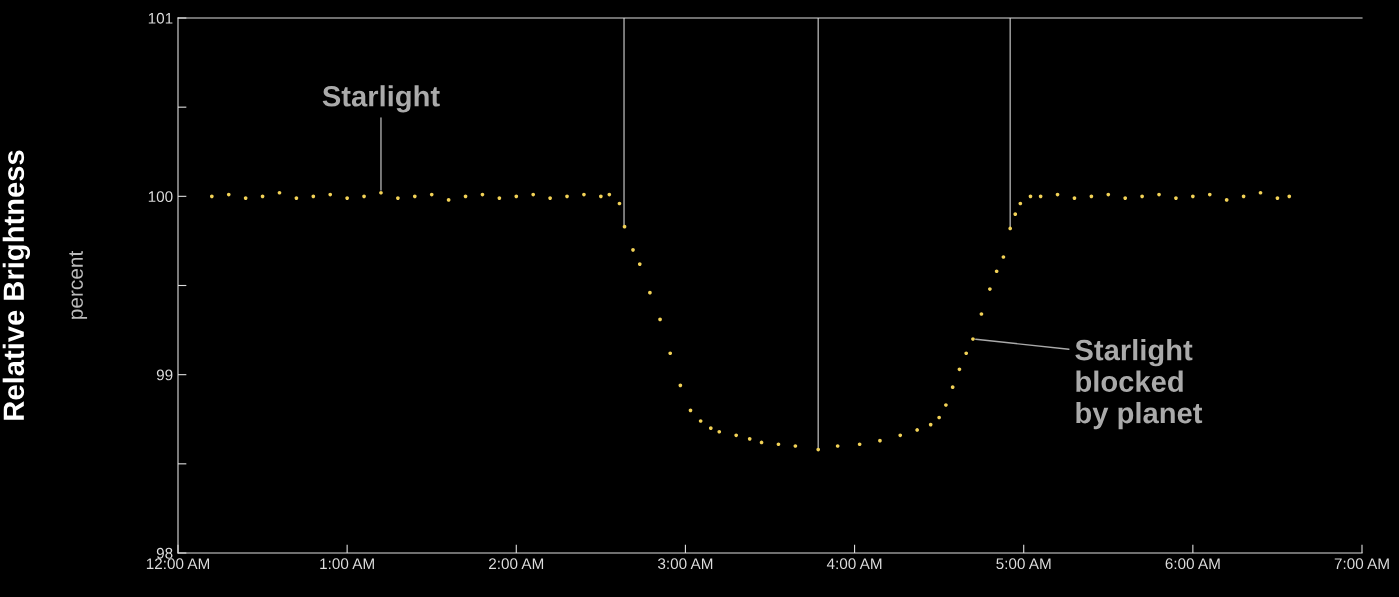 The width and height of the screenshot is (1399, 597). I want to click on y-tick-label: 101, so click(160, 18).